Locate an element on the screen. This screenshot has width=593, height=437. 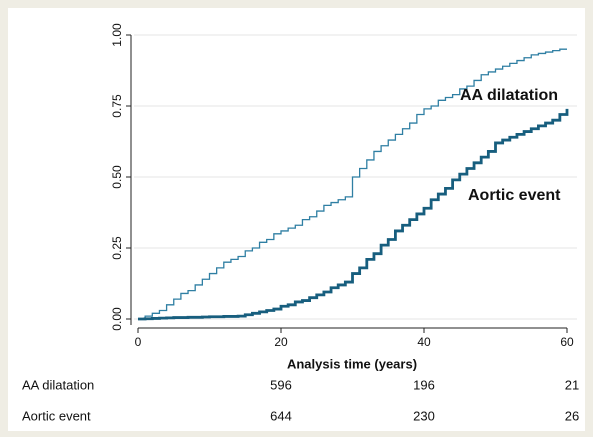
y-tick-label: 0.00 is located at coordinates (117, 319).